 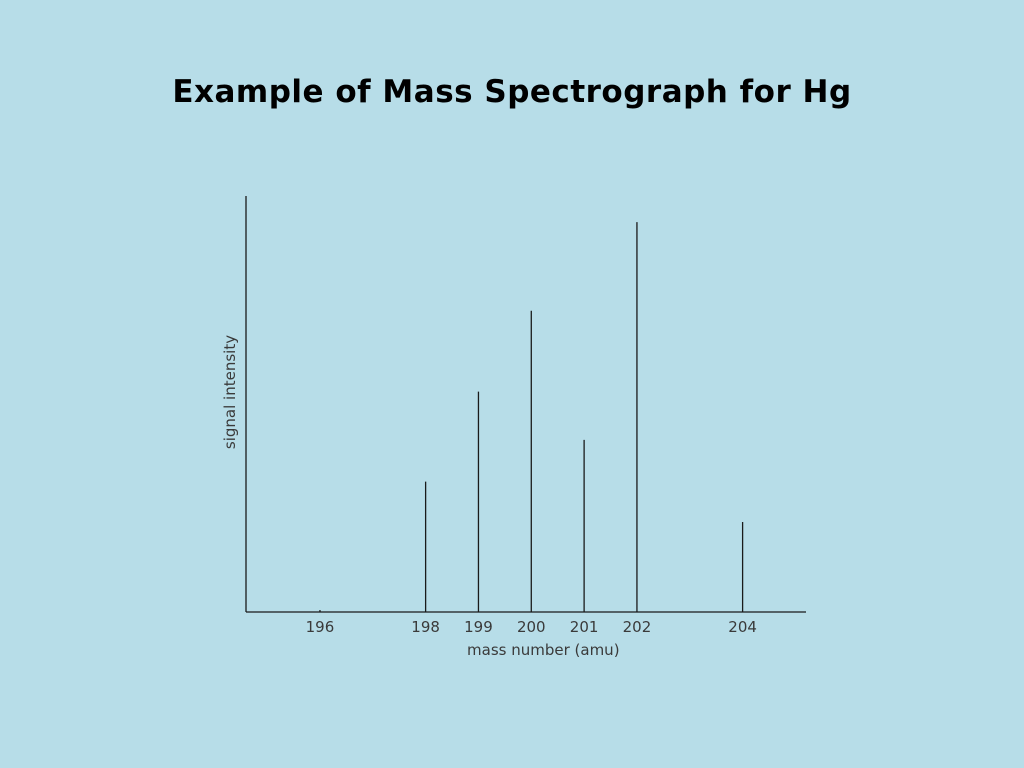 What do you see at coordinates (320, 627) in the screenshot?
I see `x-tick-label: 196` at bounding box center [320, 627].